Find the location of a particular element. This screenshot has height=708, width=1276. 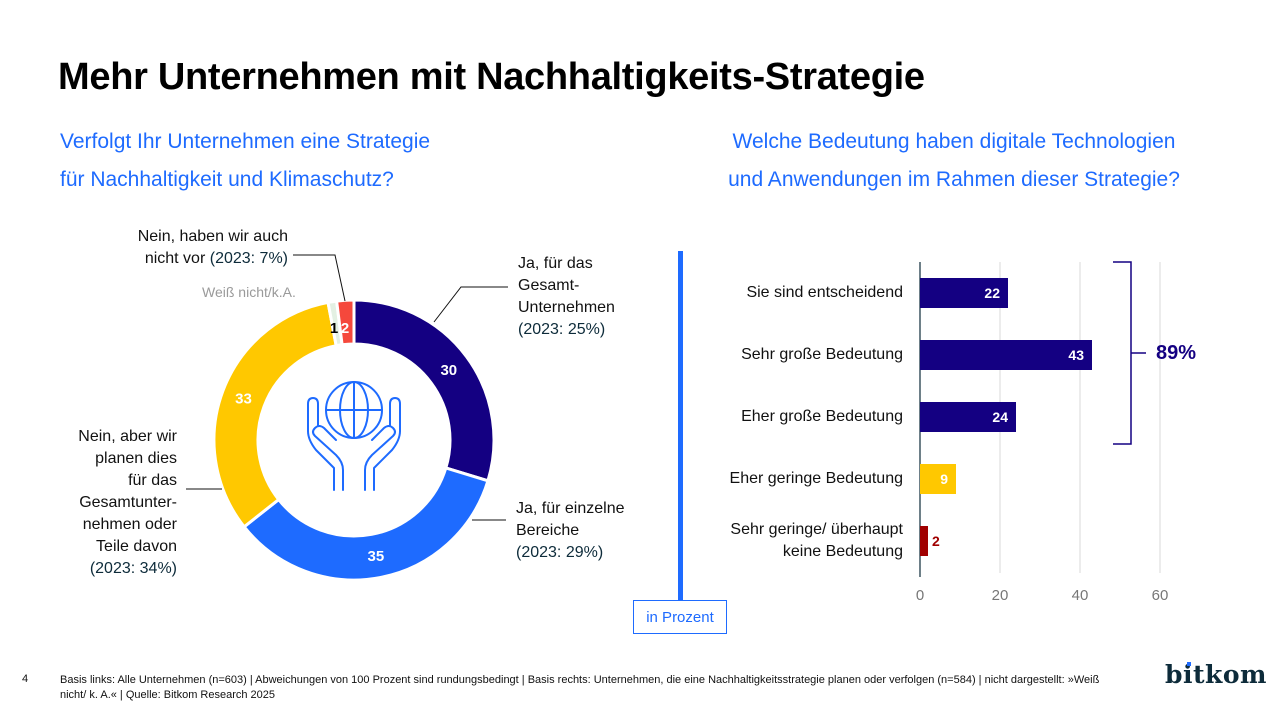

label-line: für das is located at coordinates (152, 480).